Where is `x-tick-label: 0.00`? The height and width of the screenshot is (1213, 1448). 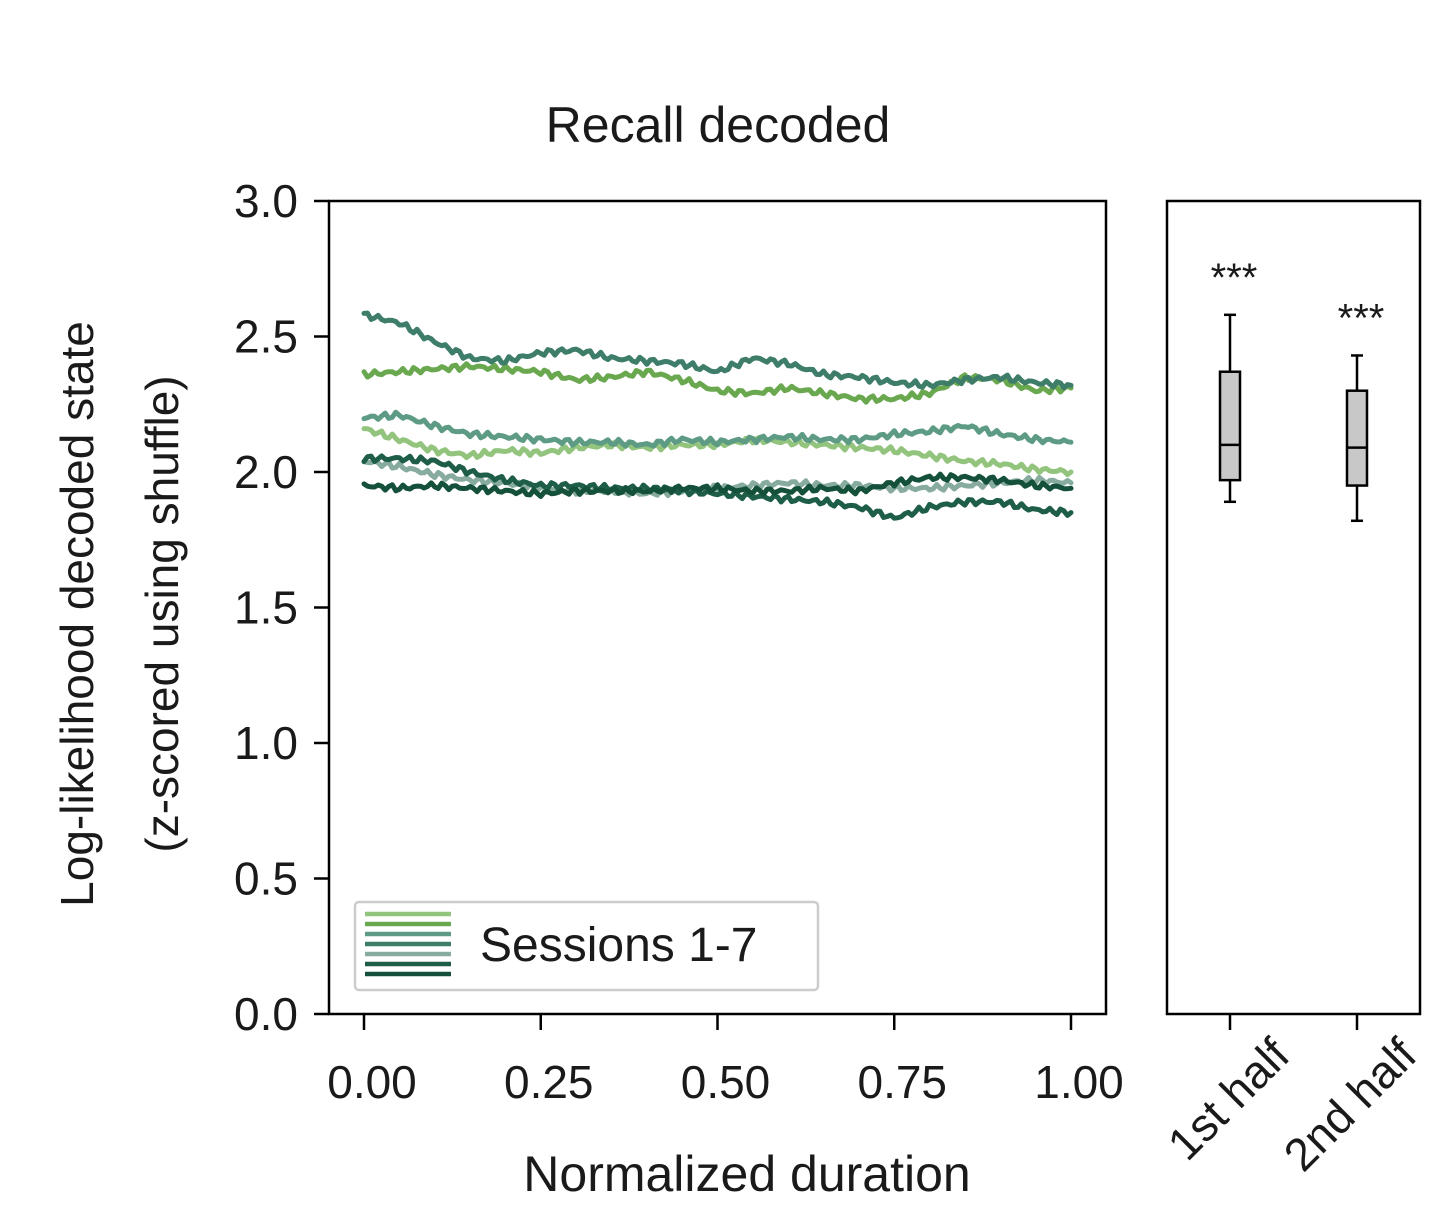 x-tick-label: 0.00 is located at coordinates (372, 1082).